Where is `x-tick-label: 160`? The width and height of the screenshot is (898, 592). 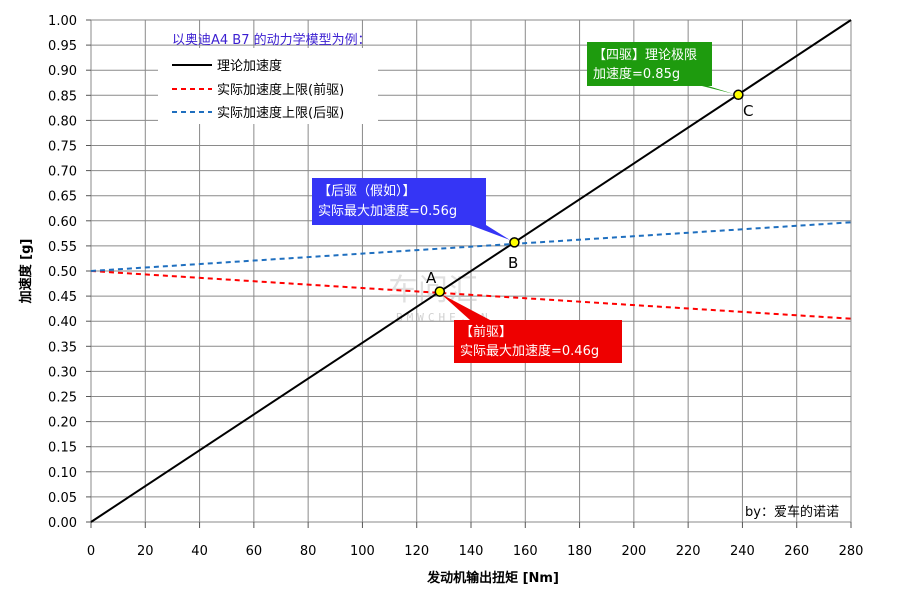
x-tick-label: 160 is located at coordinates (525, 551).